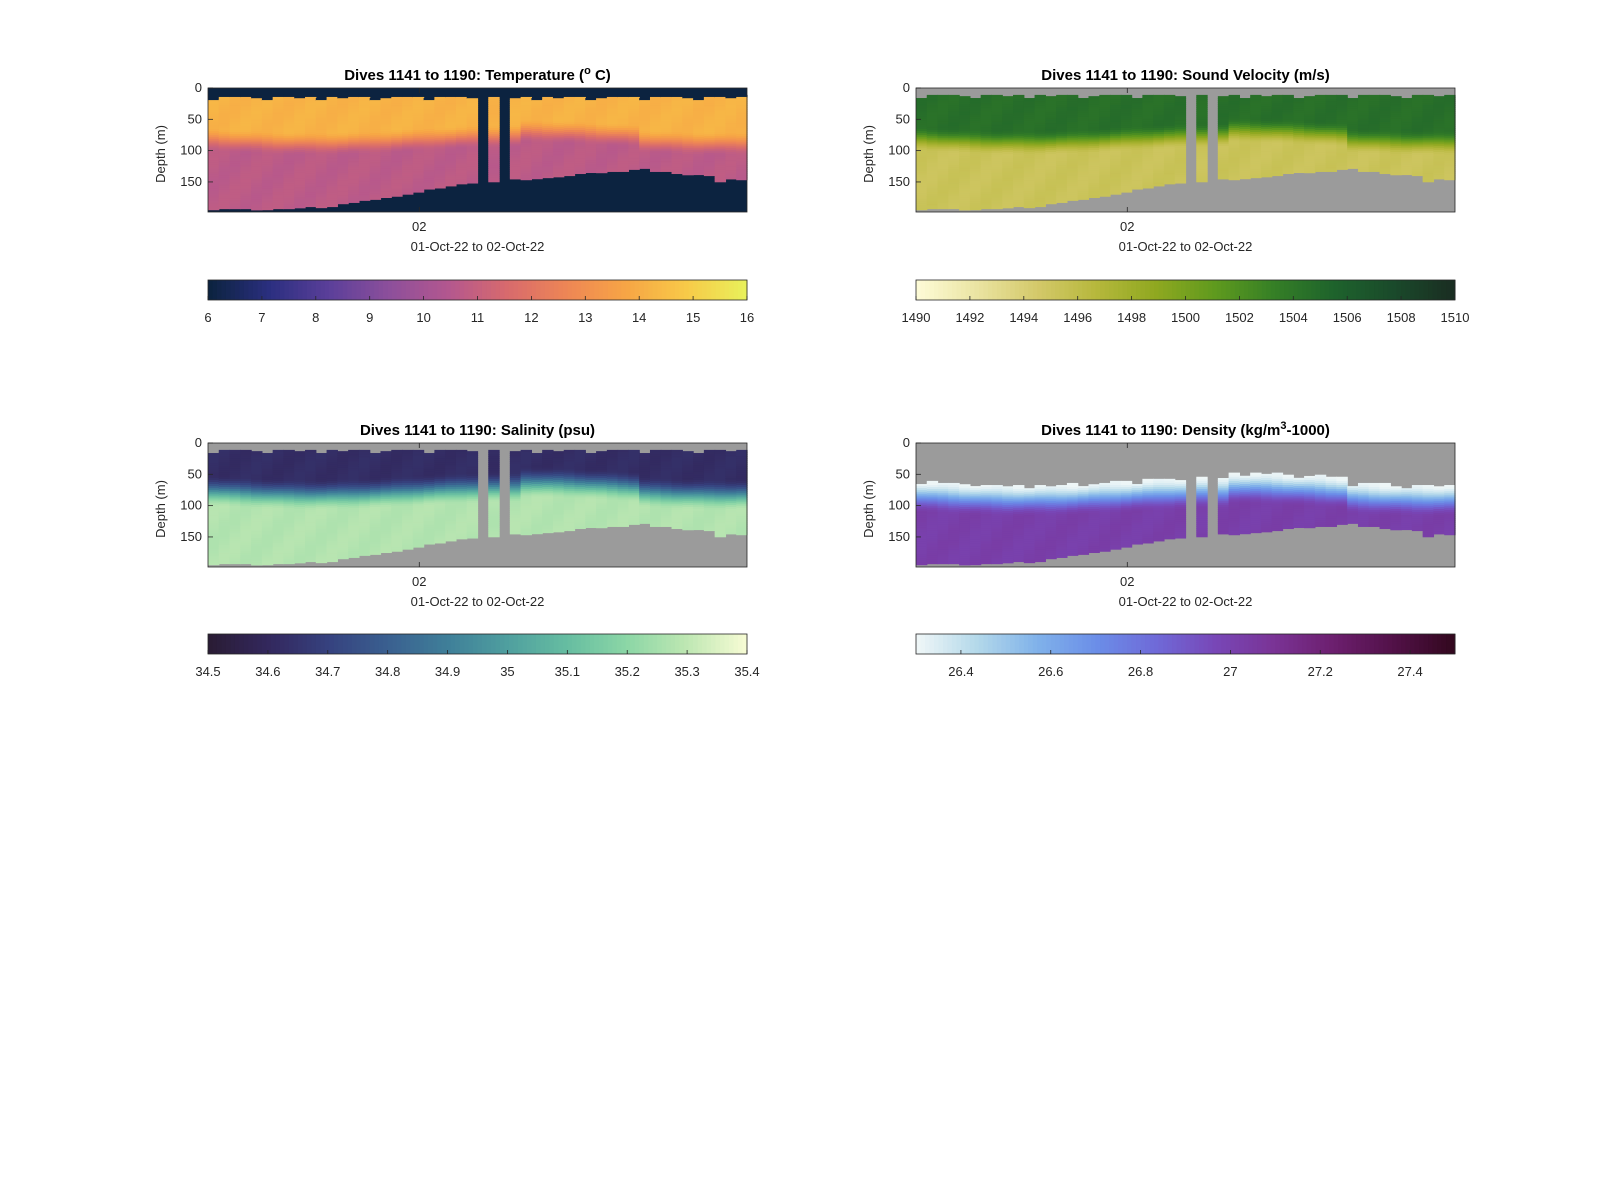  What do you see at coordinates (1185, 317) in the screenshot?
I see `colorbar-tick-label: 1500` at bounding box center [1185, 317].